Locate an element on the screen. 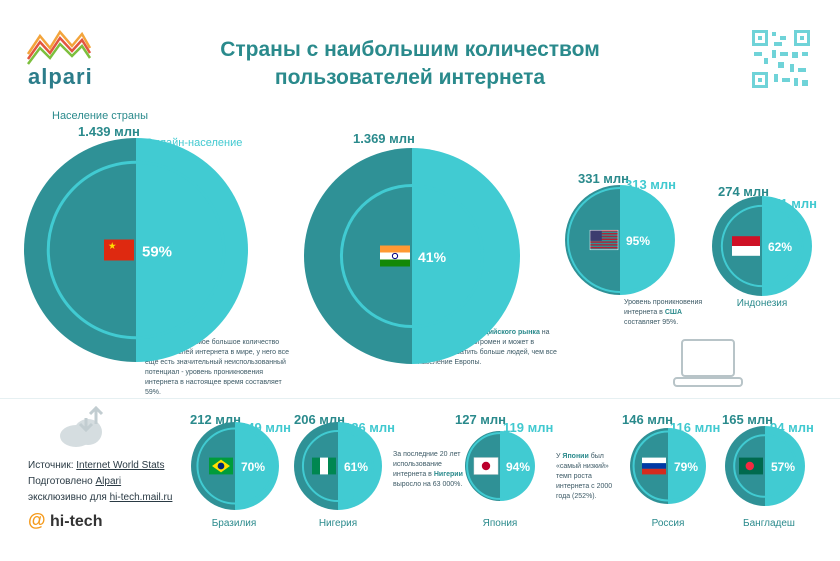  china-online-ring is located at coordinates (136, 250).